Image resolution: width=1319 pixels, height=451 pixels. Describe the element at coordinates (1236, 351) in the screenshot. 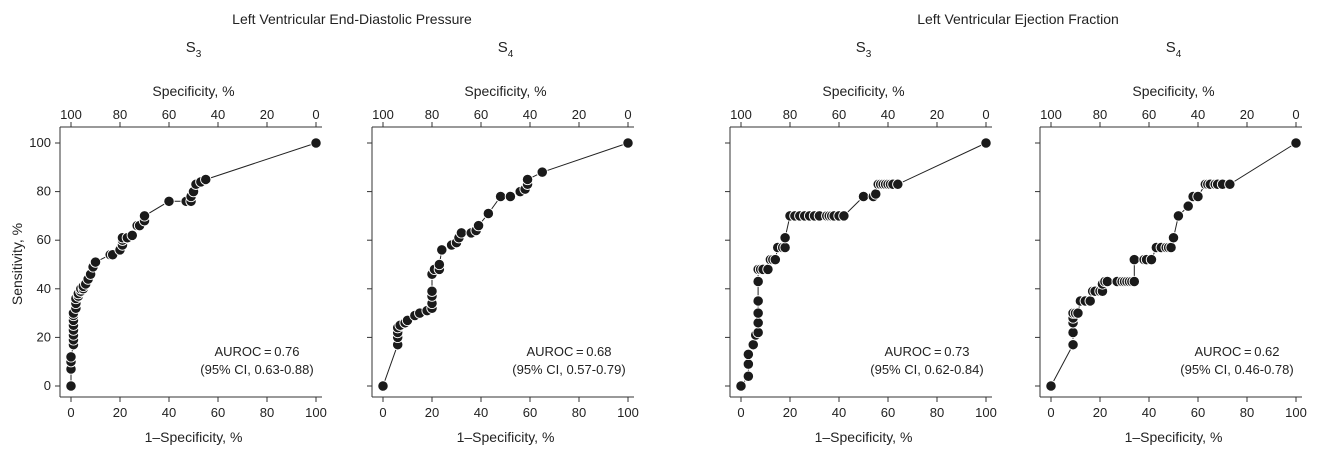

I see `auroc-value: AUROC = 0.62` at that location.